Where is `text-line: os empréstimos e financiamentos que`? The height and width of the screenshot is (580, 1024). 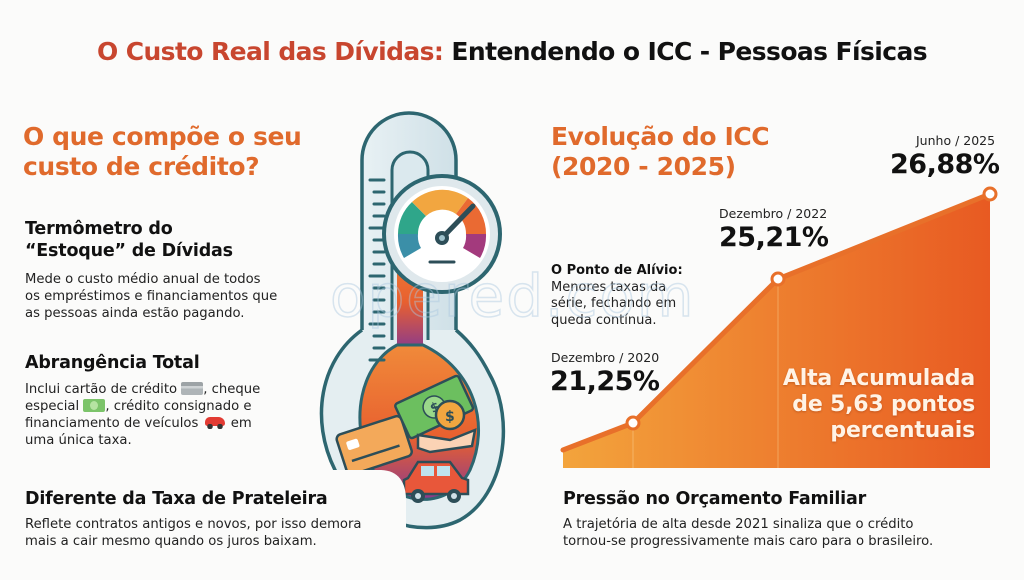 text-line: os empréstimos e financiamentos que is located at coordinates (151, 296).